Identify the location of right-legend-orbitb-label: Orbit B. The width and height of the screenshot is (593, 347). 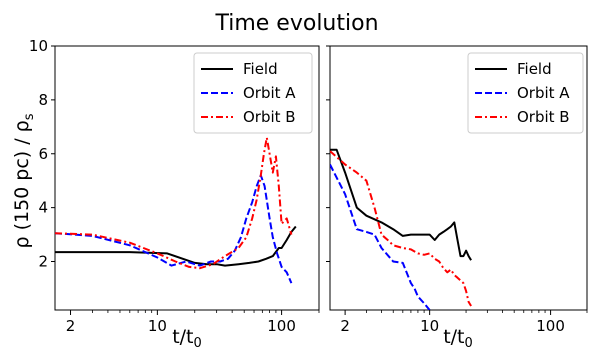
(543, 117).